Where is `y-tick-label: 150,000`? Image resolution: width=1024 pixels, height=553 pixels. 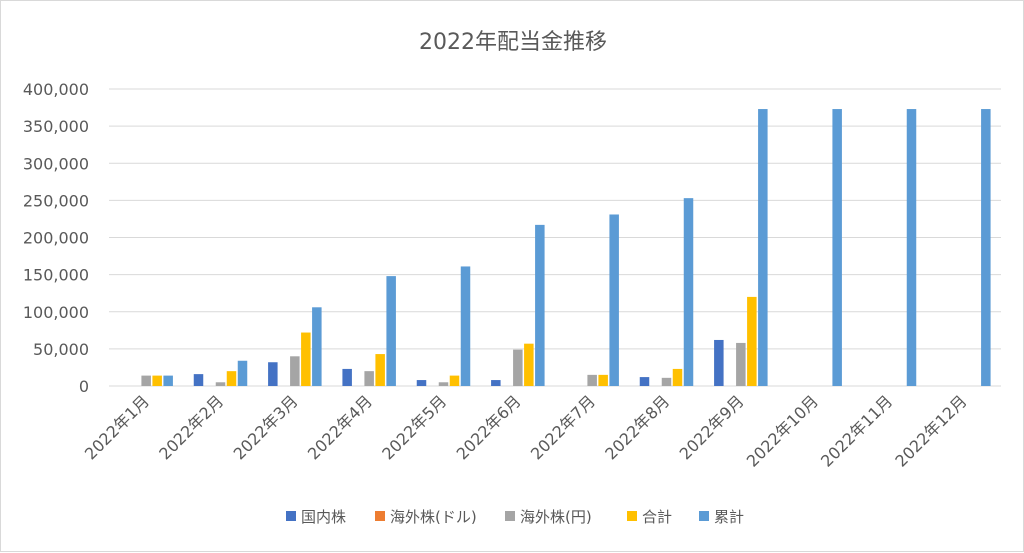
y-tick-label: 150,000 is located at coordinates (56, 275).